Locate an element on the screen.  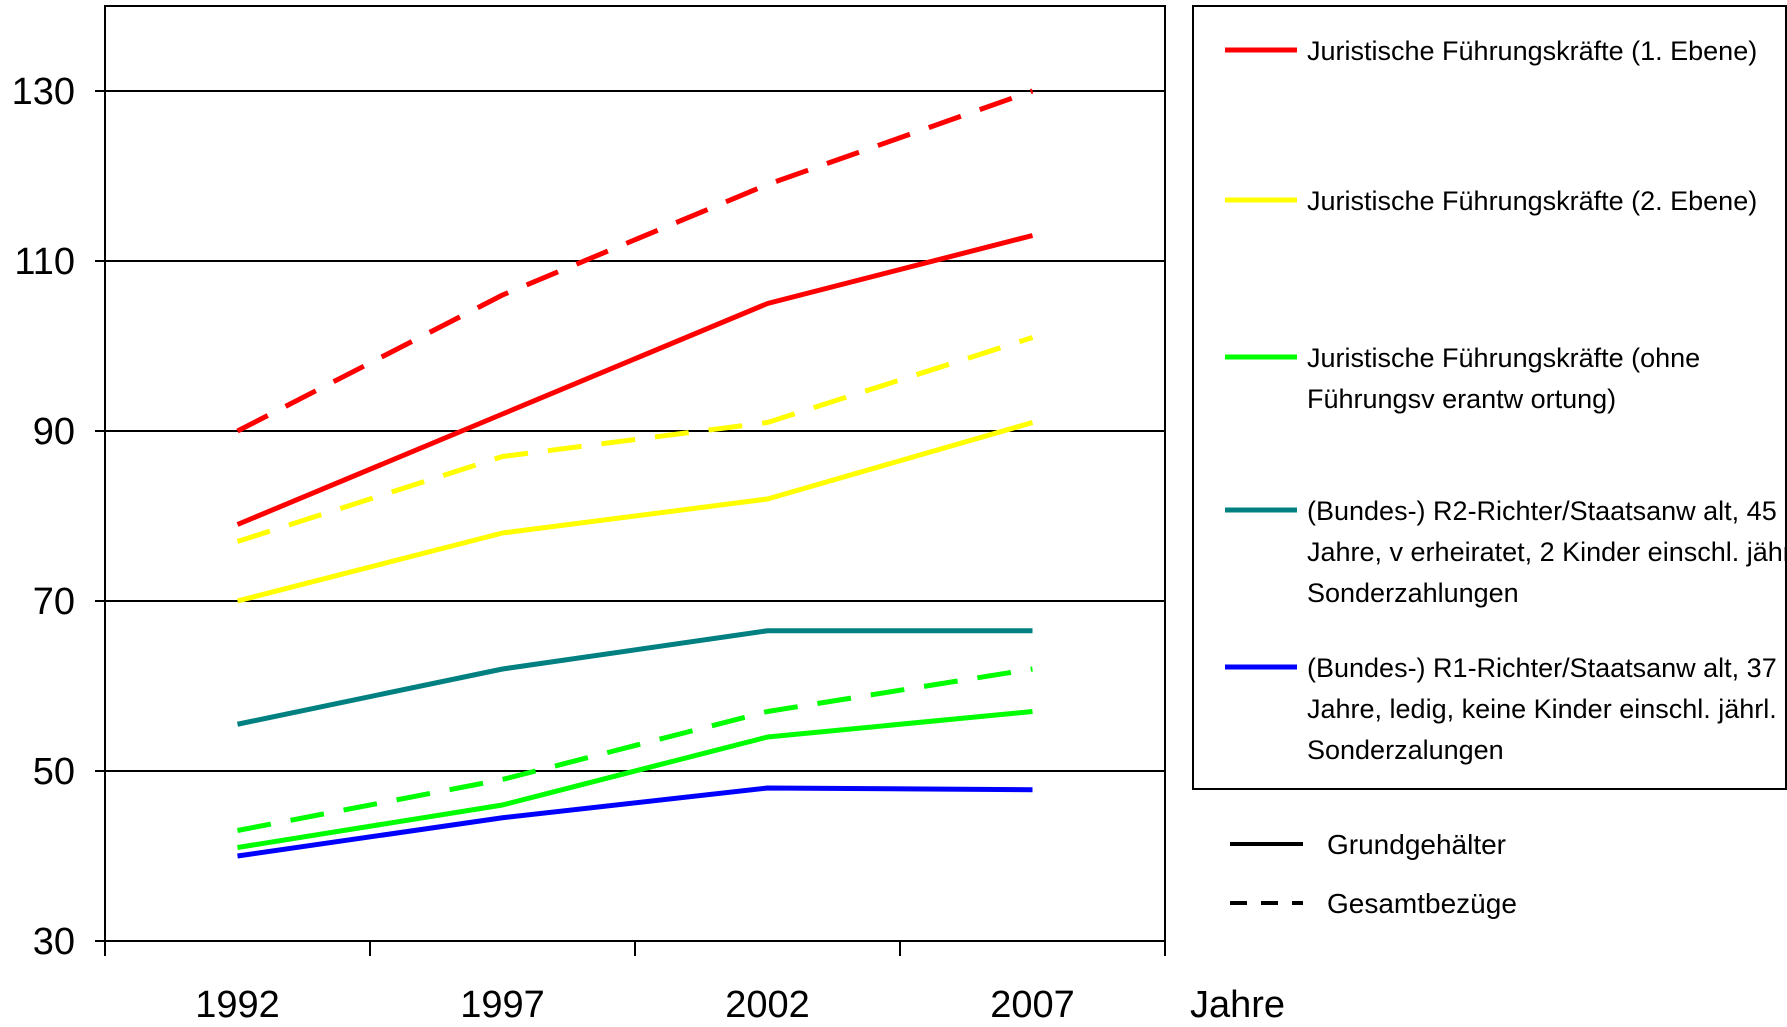
legend-label: Sonderzahlungen is located at coordinates (1413, 593).